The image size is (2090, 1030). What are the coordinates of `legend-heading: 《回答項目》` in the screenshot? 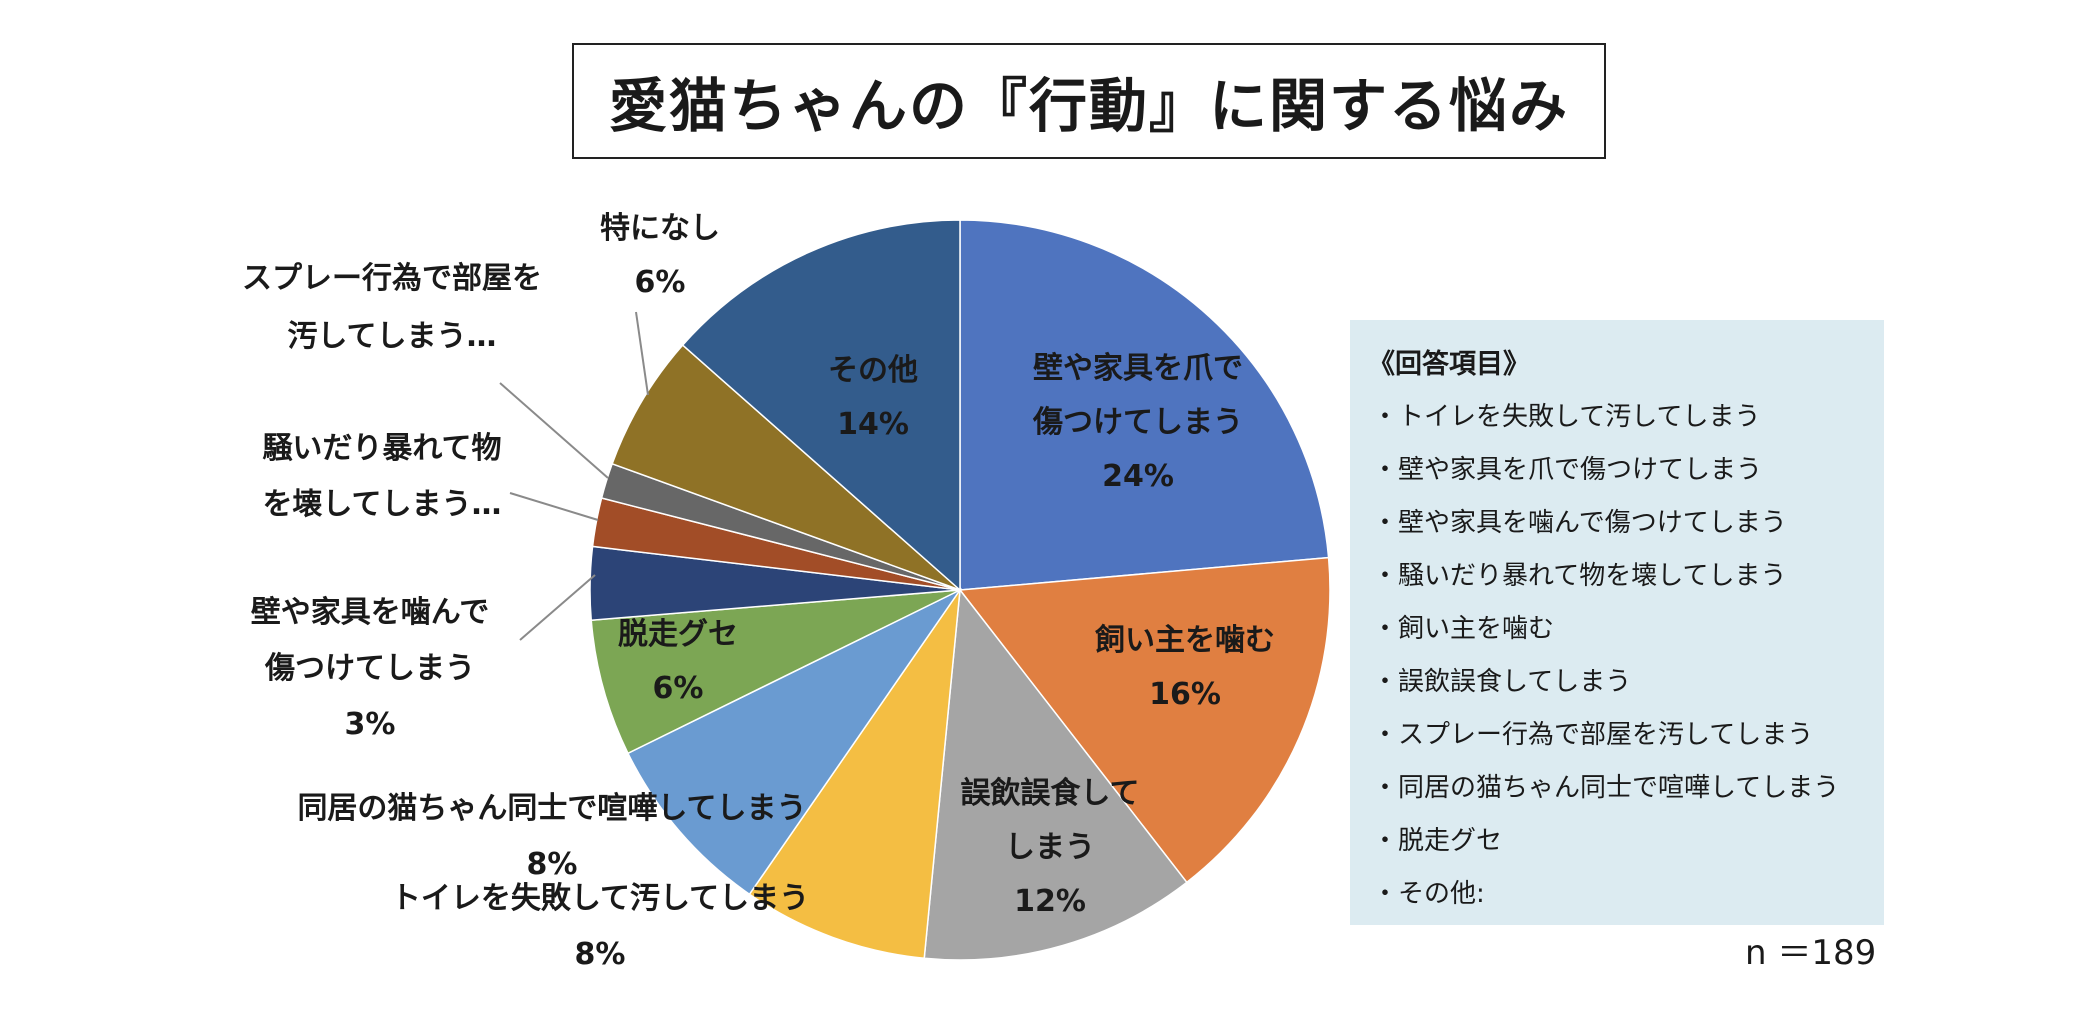 It's located at (1449, 364).